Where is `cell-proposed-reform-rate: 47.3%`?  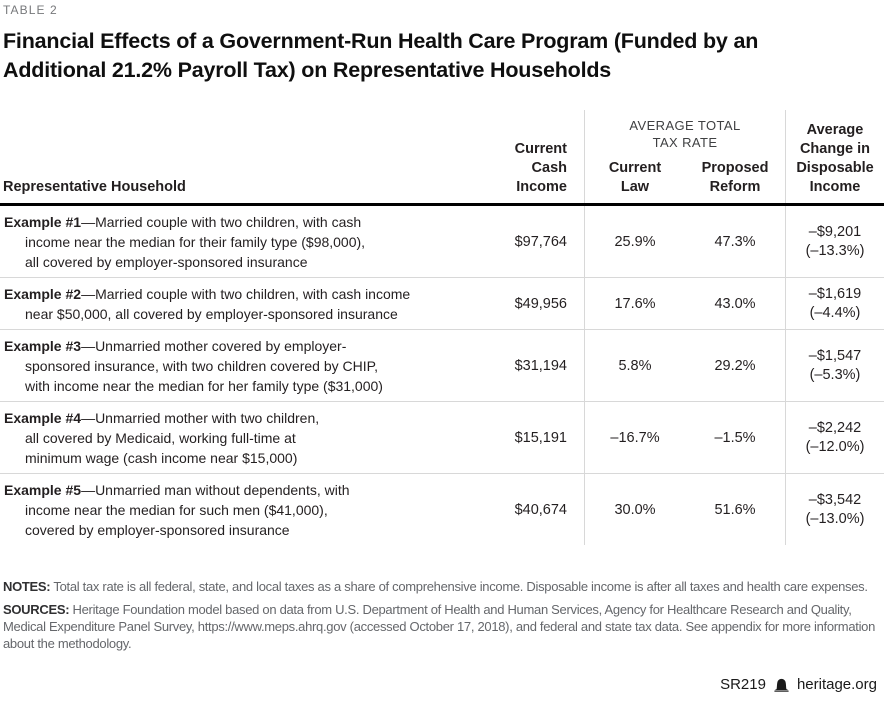
cell-proposed-reform-rate: 47.3% is located at coordinates (735, 241).